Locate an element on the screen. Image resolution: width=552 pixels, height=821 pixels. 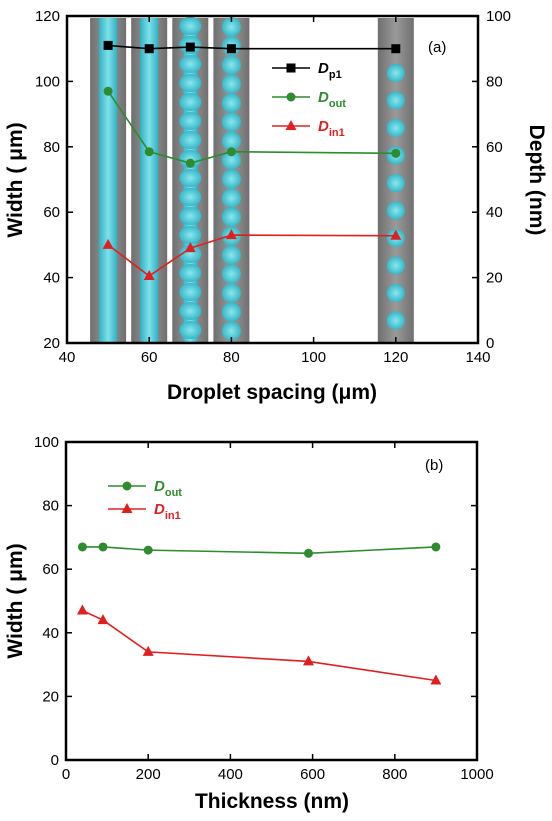
legend-label: Dout is located at coordinates (168, 488).